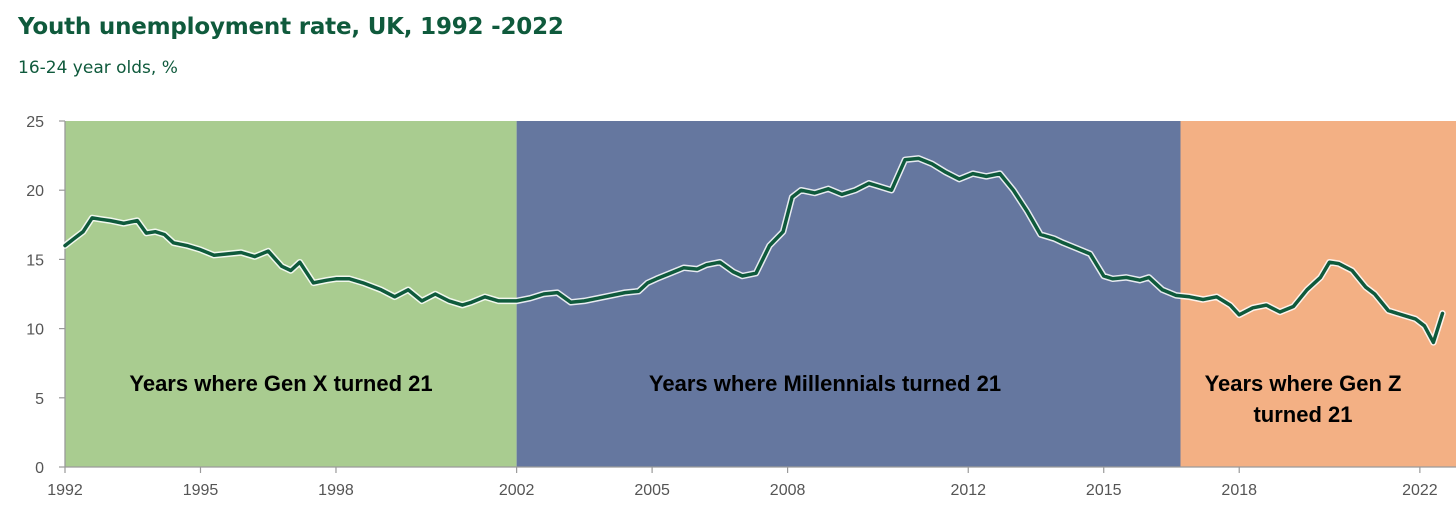 The height and width of the screenshot is (525, 1456). What do you see at coordinates (336, 490) in the screenshot?
I see `x-tick-label: 1998` at bounding box center [336, 490].